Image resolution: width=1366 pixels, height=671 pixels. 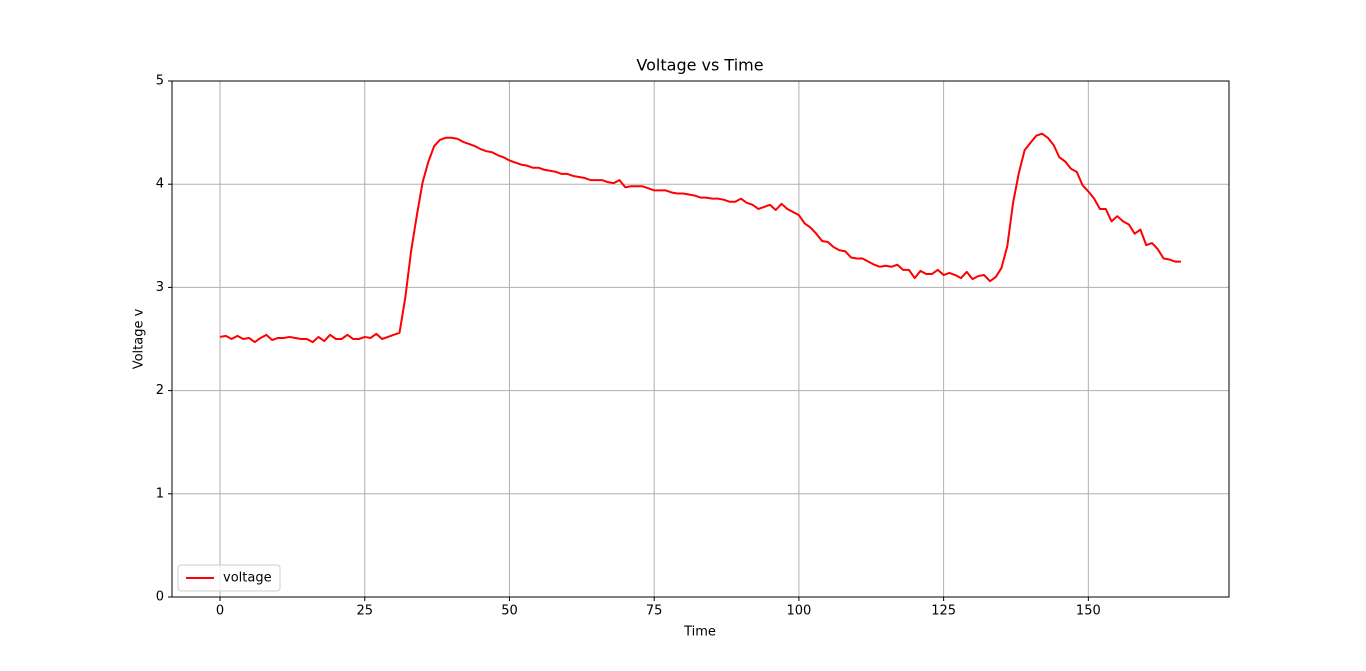 I want to click on x-tick-label: 0, so click(x=220, y=611).